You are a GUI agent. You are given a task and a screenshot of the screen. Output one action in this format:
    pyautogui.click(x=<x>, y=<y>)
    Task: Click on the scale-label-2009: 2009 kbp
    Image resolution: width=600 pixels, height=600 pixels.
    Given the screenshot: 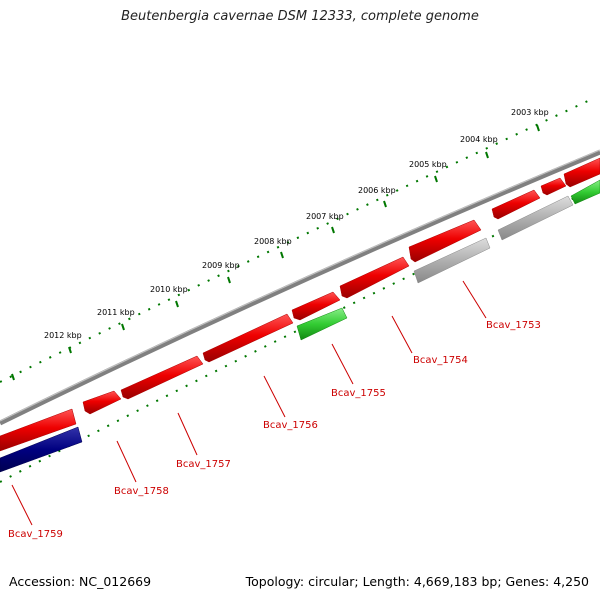 What is the action you would take?
    pyautogui.click(x=221, y=265)
    